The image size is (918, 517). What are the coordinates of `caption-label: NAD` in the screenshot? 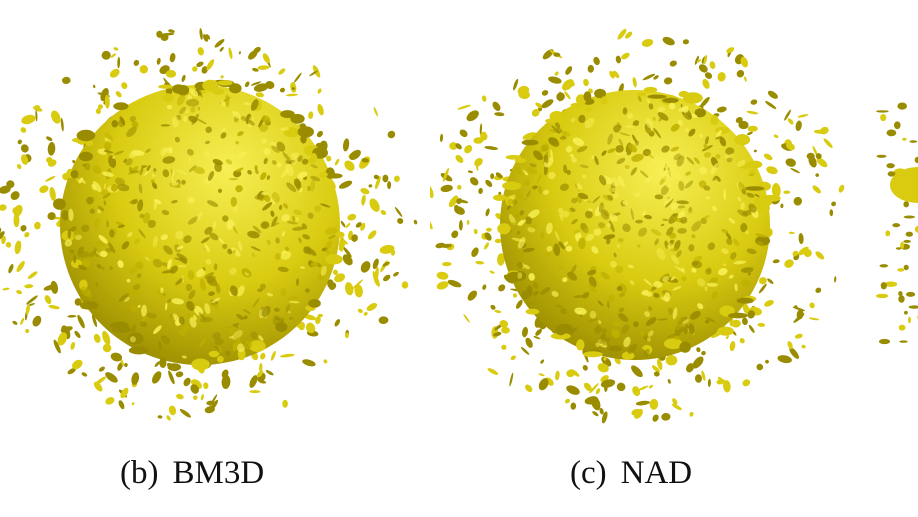 It's located at (656, 473).